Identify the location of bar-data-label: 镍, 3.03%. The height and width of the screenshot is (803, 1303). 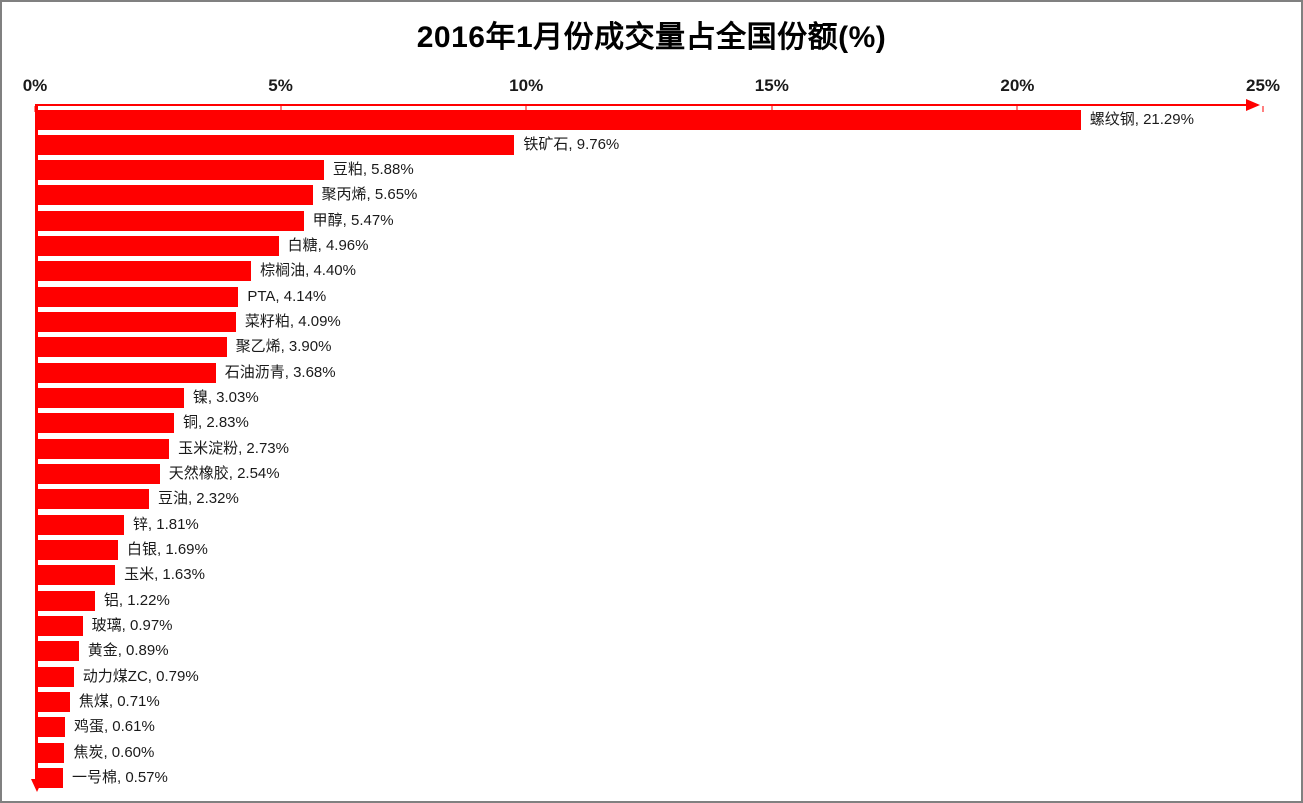
(225, 398).